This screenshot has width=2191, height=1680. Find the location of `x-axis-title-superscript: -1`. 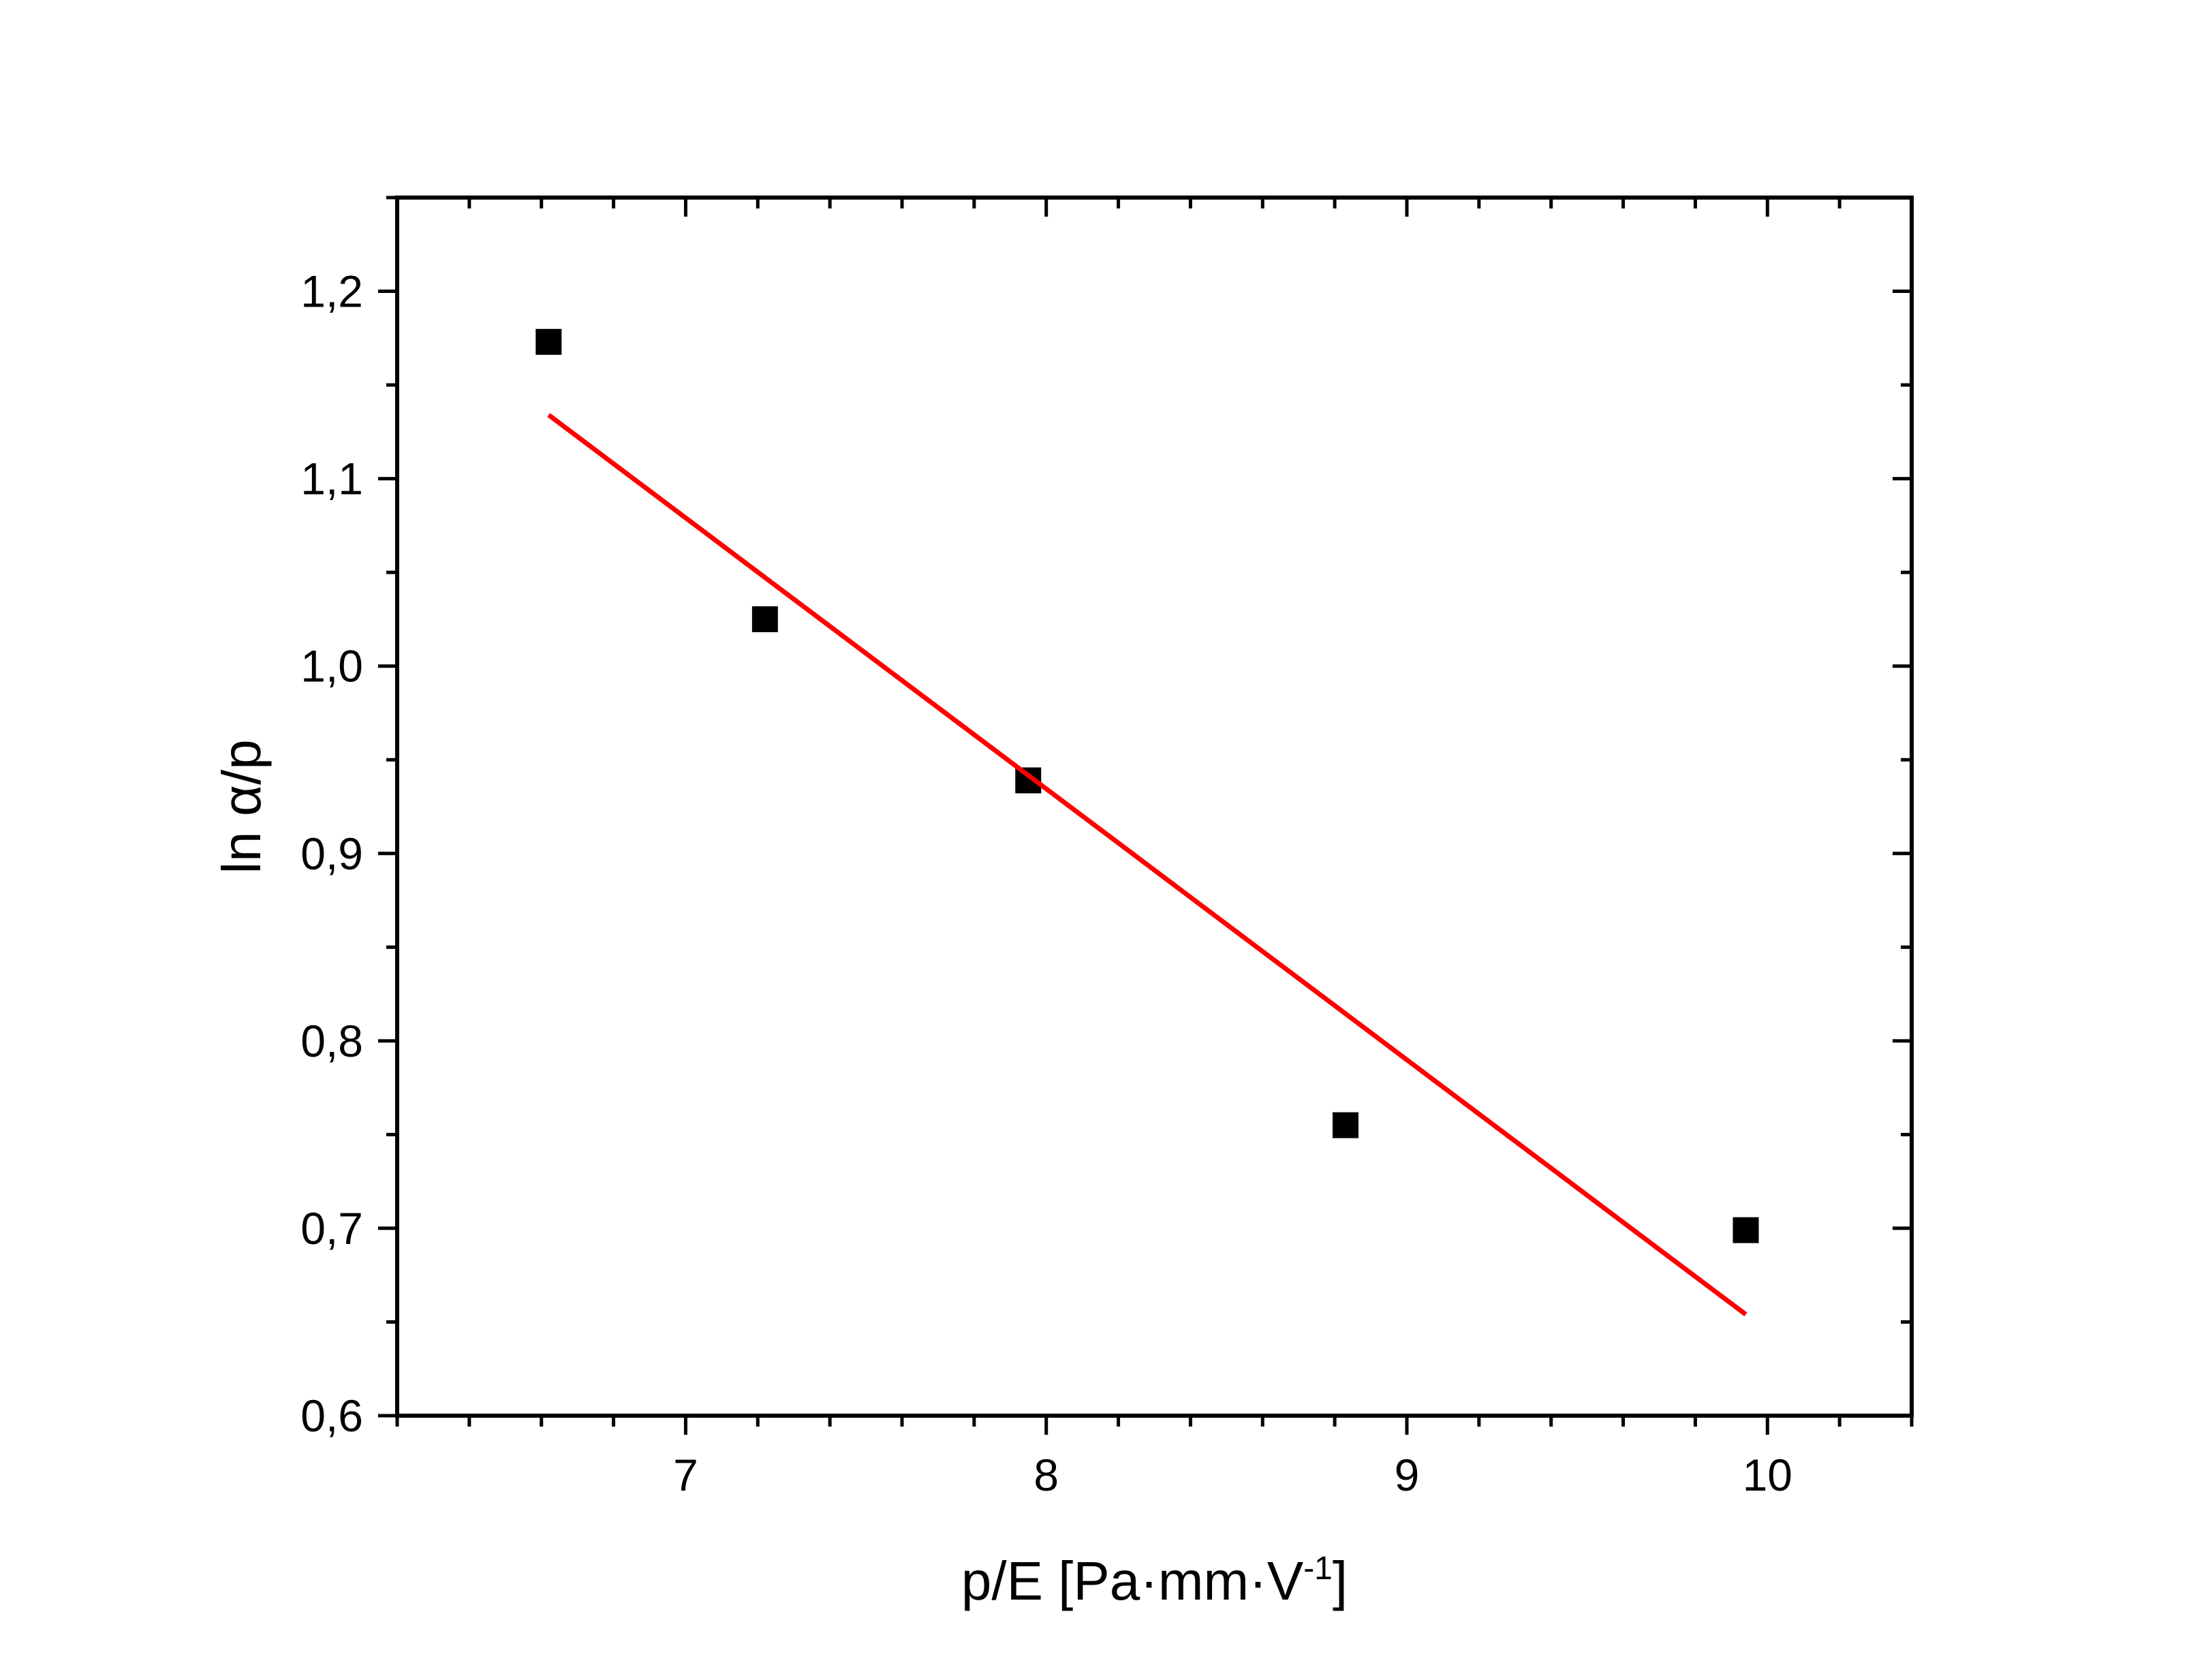

x-axis-title-superscript: -1 is located at coordinates (1318, 1569).